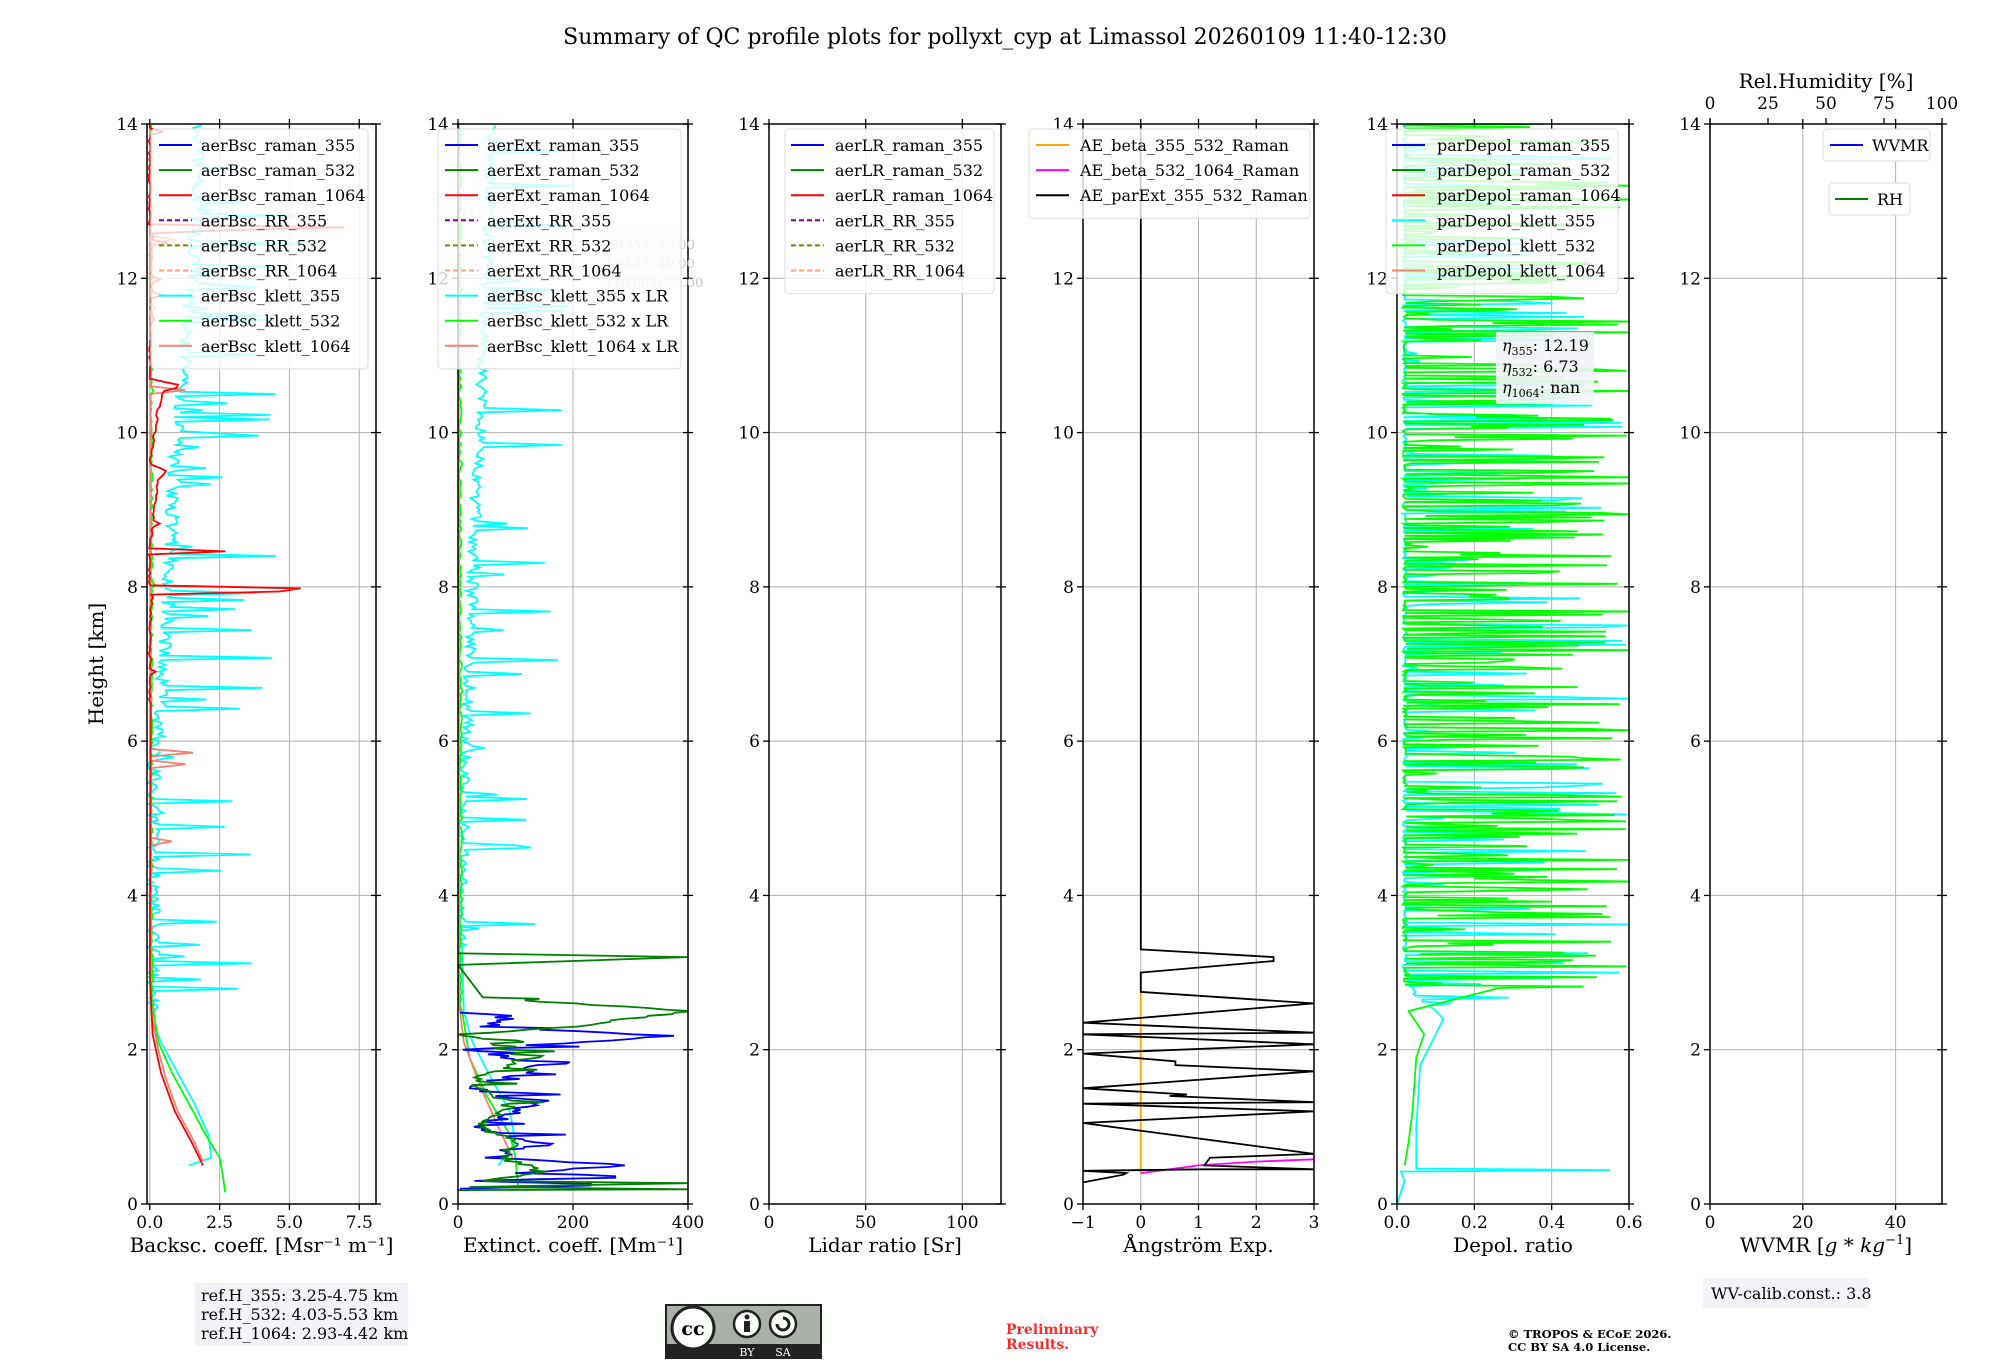  I want to click on legend-label: aerLR_raman_355, so click(909, 145).